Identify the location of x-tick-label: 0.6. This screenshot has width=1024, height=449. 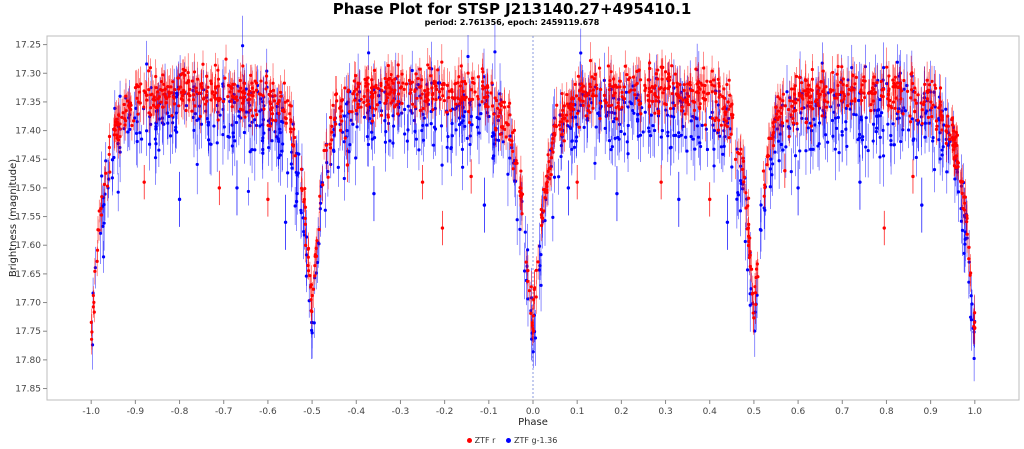
(798, 412).